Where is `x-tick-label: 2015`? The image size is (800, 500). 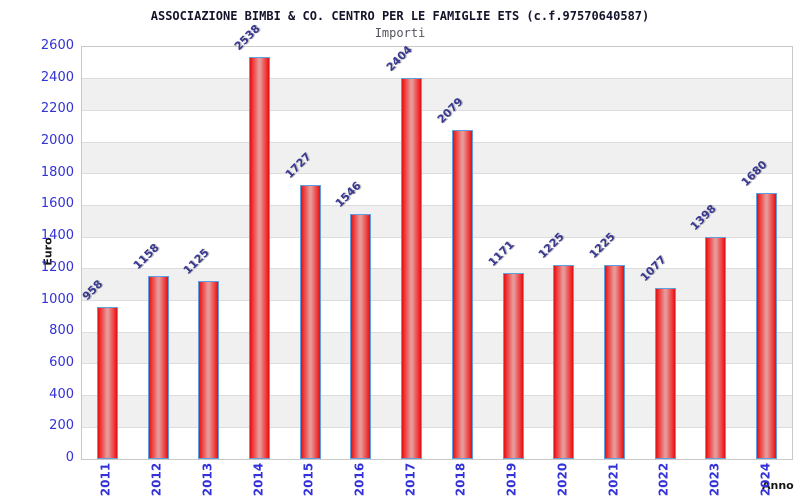
x-tick-label: 2015 is located at coordinates (308, 479).